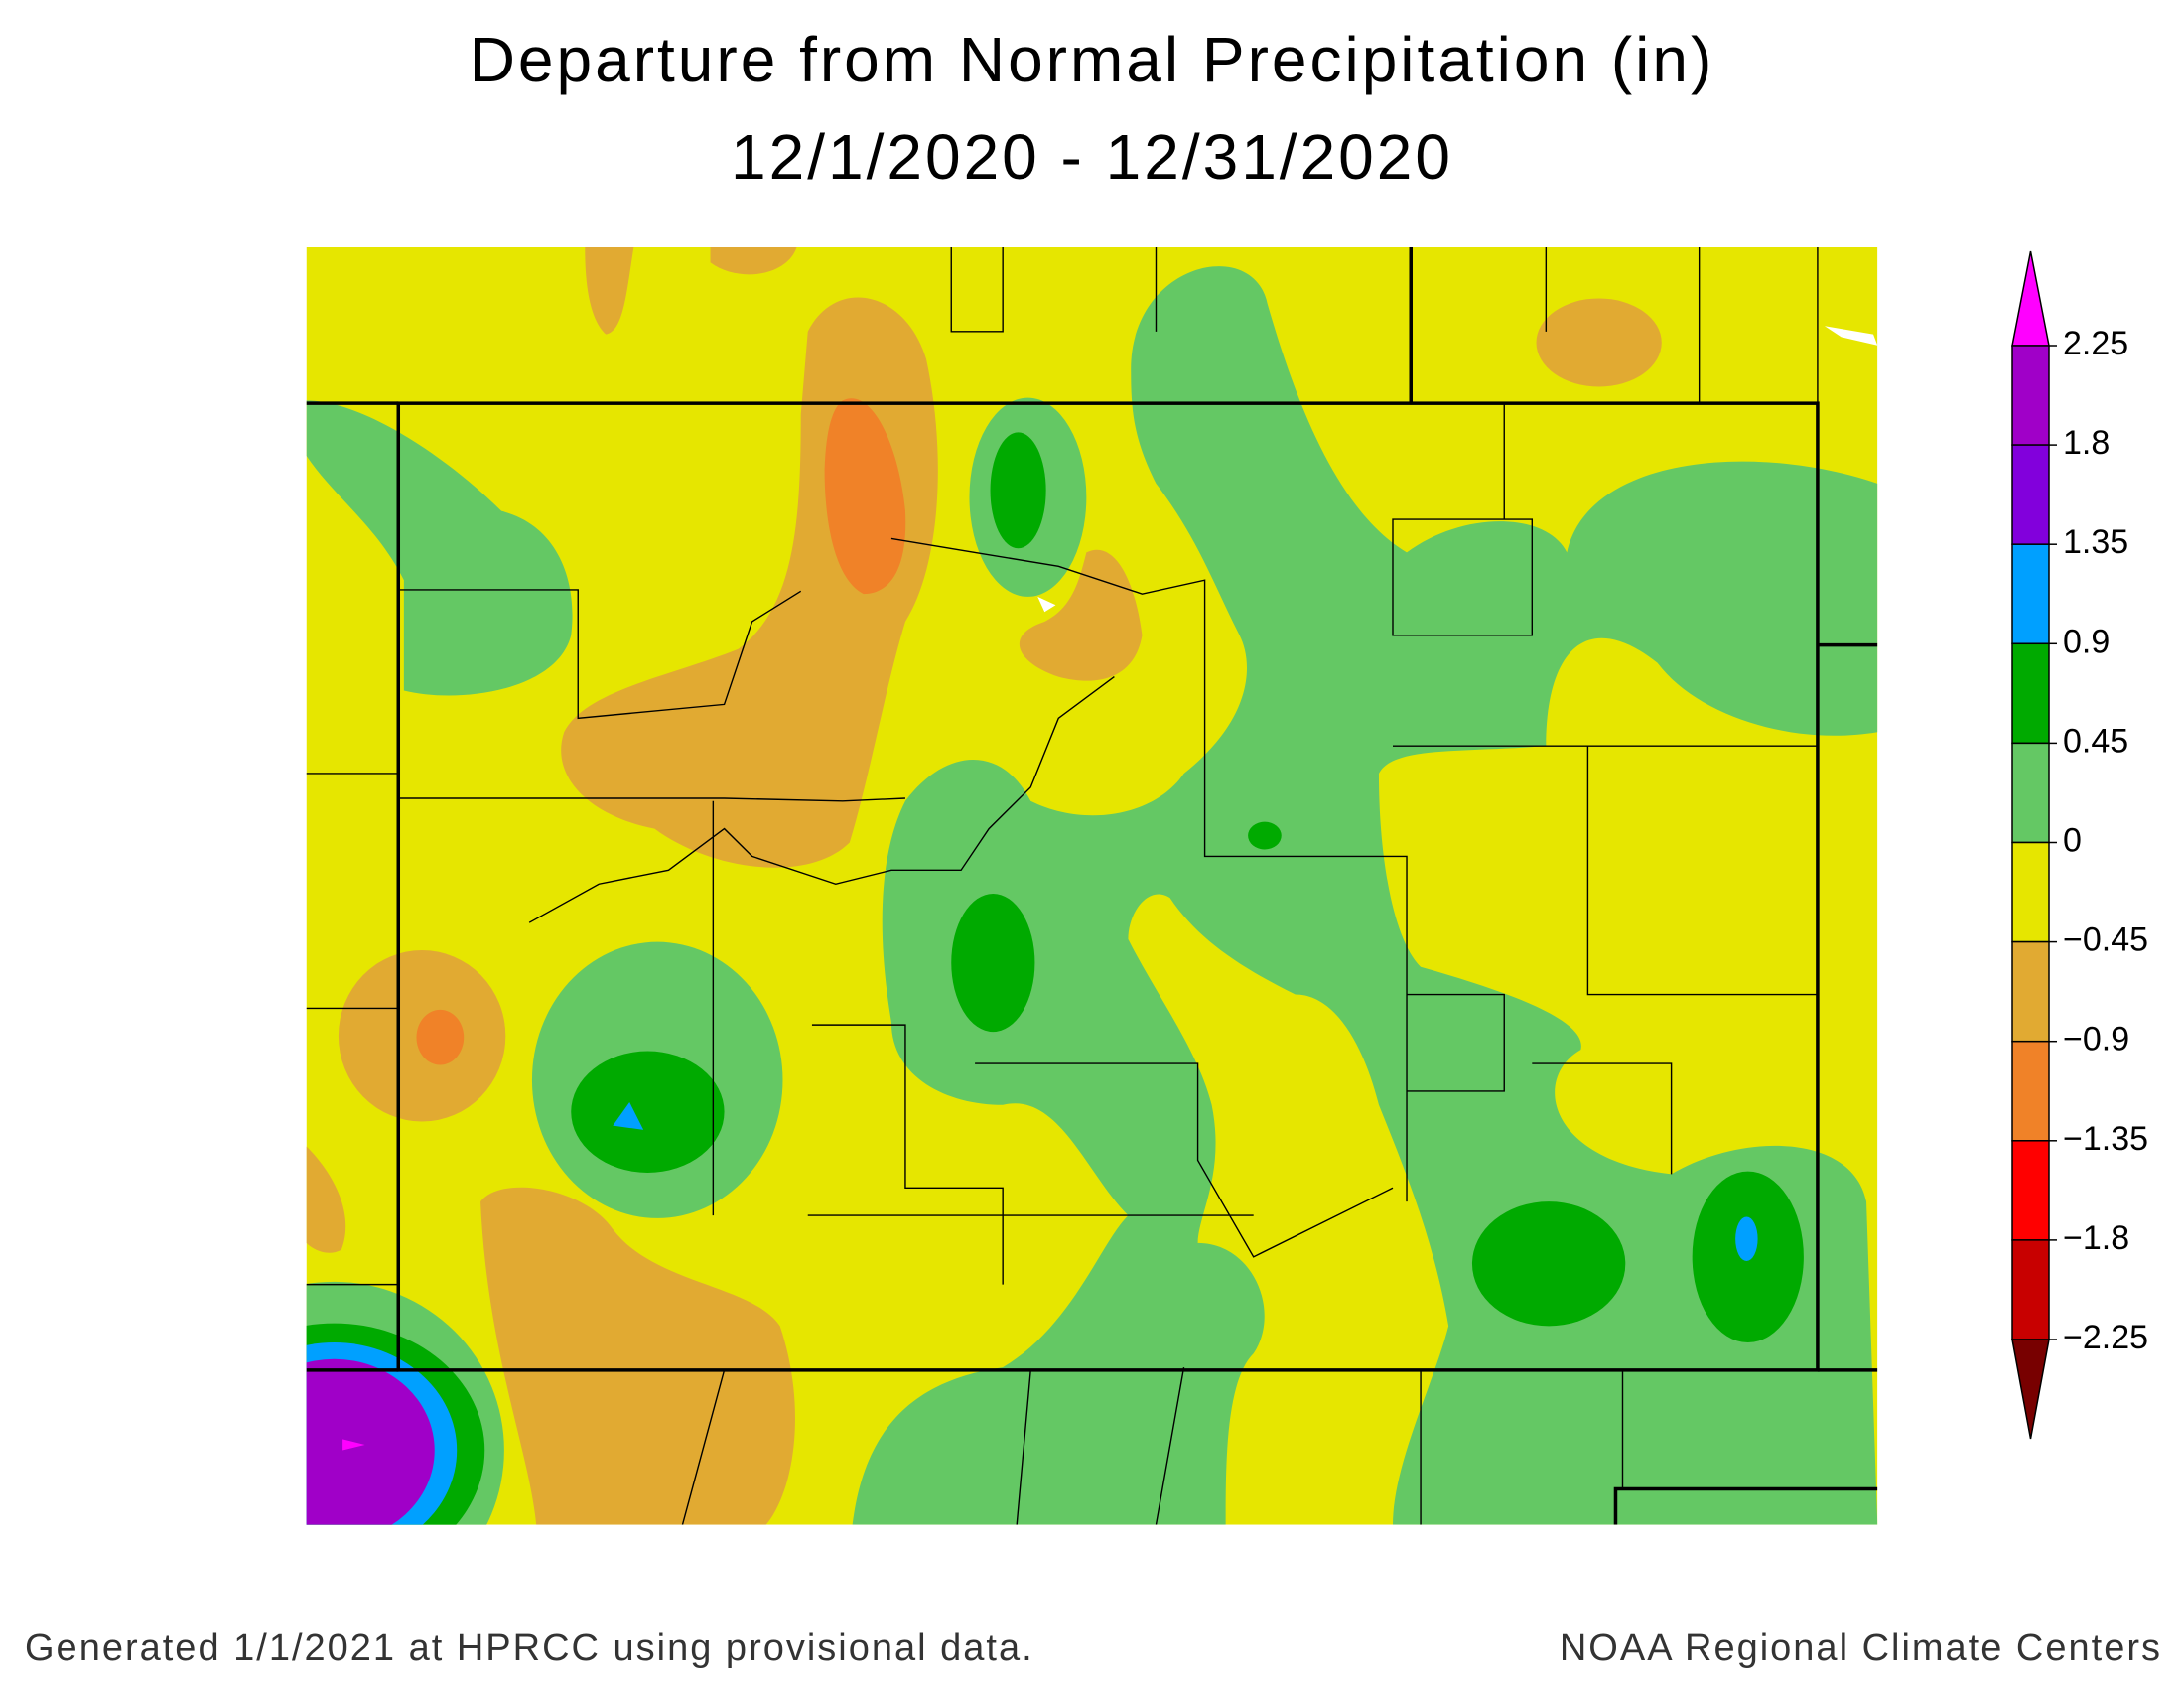 This screenshot has width=2184, height=1693. I want to click on colorbar-label: 1.35, so click(2095, 542).